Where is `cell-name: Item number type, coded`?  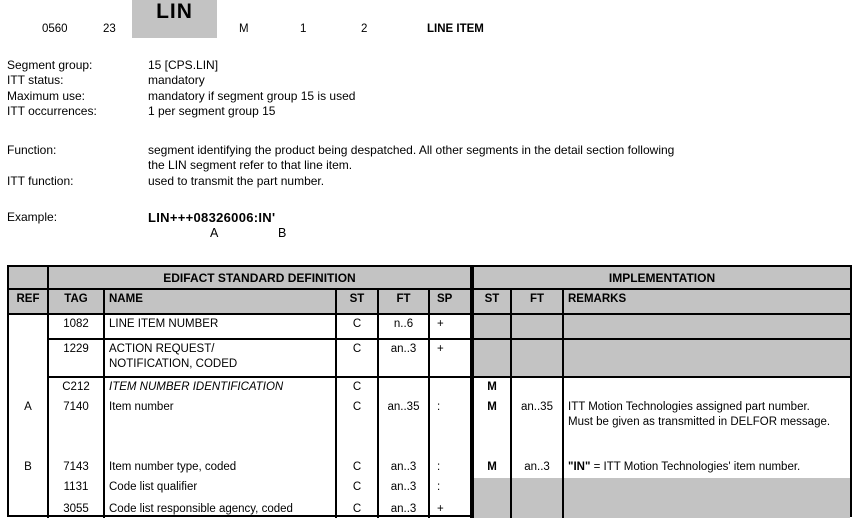 cell-name: Item number type, coded is located at coordinates (221, 468).